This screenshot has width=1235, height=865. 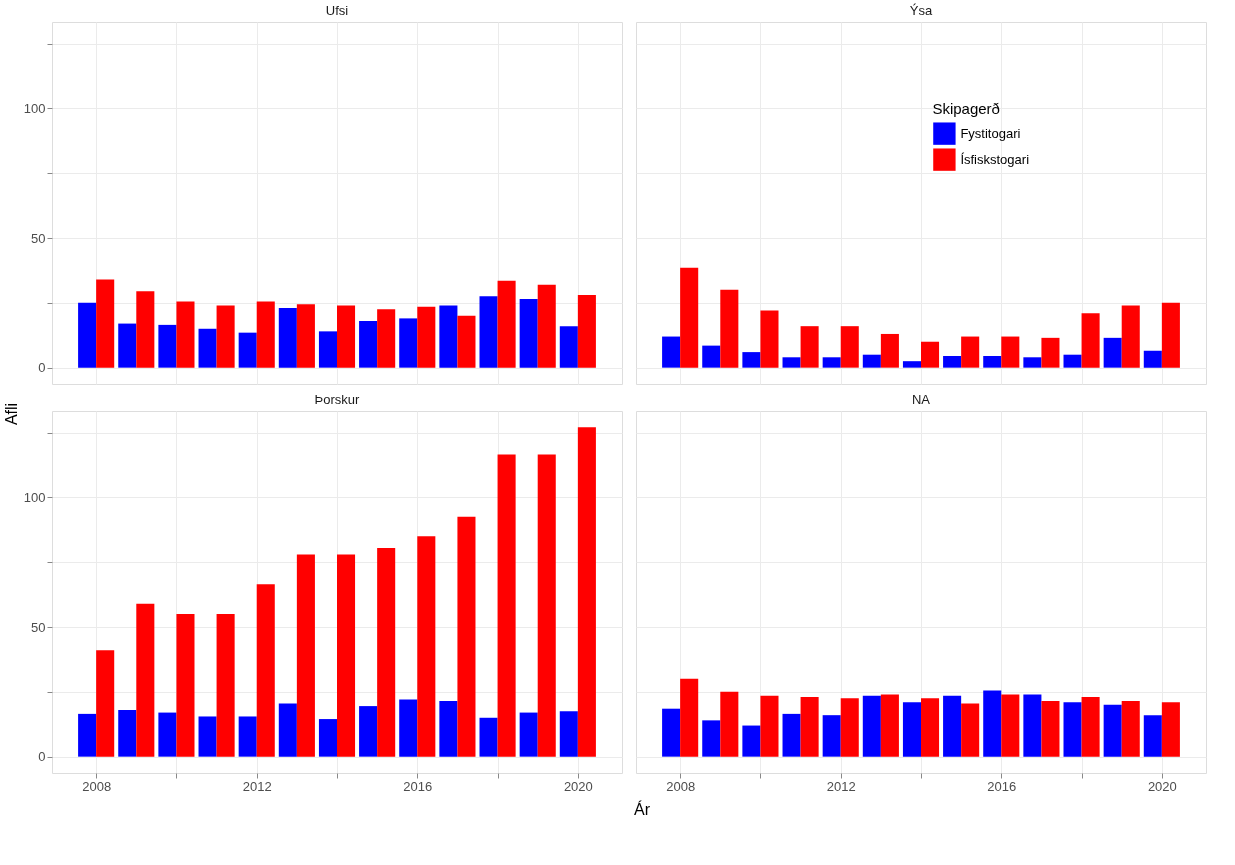 What do you see at coordinates (337, 10) in the screenshot?
I see `chart-title: Ufsi` at bounding box center [337, 10].